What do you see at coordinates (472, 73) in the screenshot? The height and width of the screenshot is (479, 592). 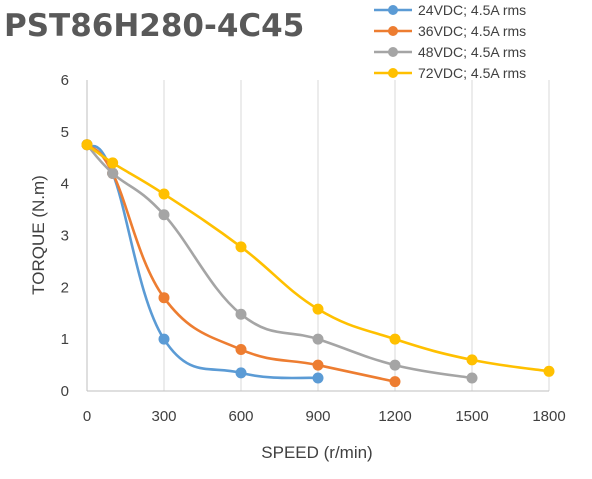 I see `legend-label: 72VDC; 4.5A rms` at bounding box center [472, 73].